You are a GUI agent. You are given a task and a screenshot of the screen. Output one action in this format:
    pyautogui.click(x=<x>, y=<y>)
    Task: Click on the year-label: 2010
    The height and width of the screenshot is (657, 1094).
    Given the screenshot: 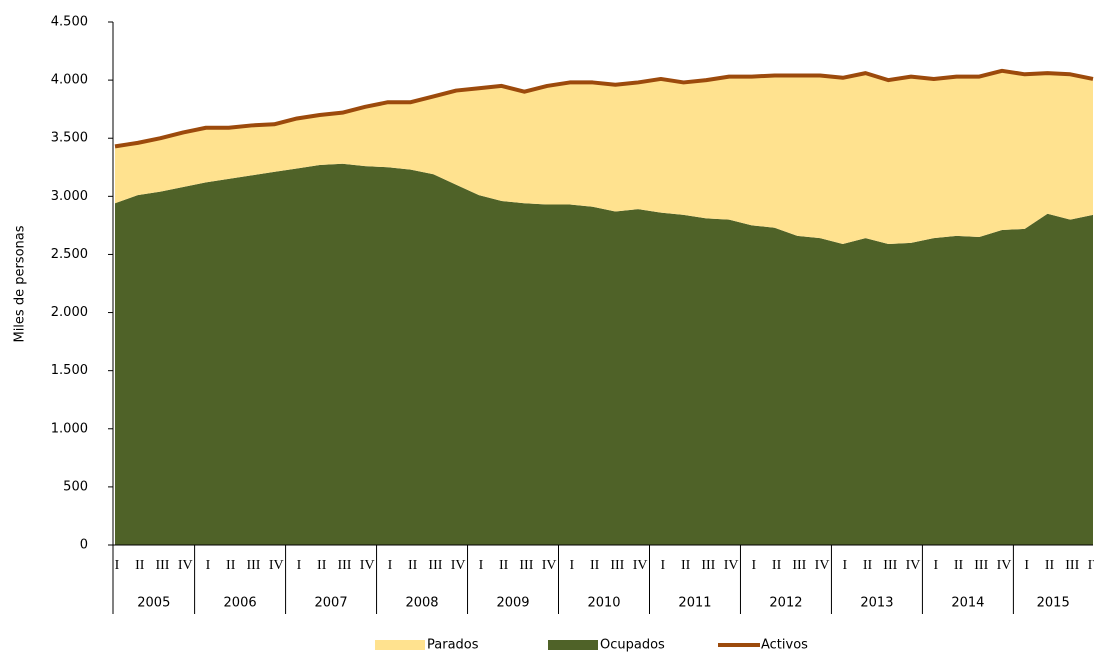 What is the action you would take?
    pyautogui.click(x=603, y=603)
    